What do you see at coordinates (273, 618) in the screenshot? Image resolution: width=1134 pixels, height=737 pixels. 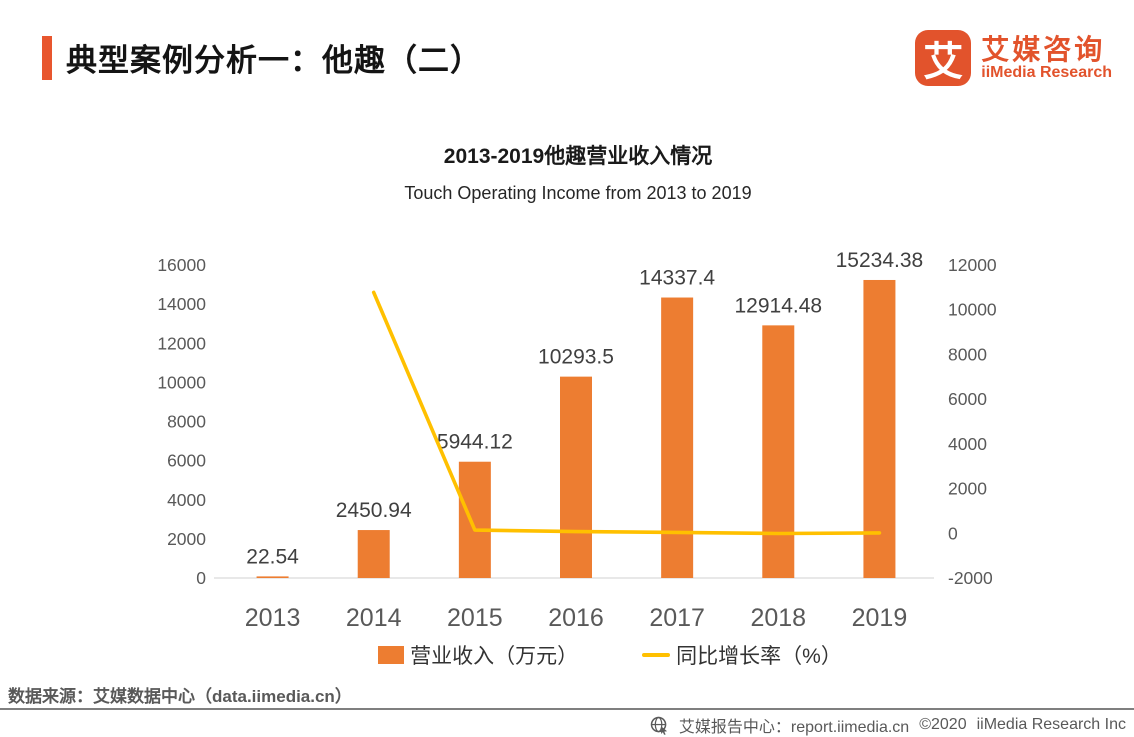 I see `x-axis-label: 2013` at bounding box center [273, 618].